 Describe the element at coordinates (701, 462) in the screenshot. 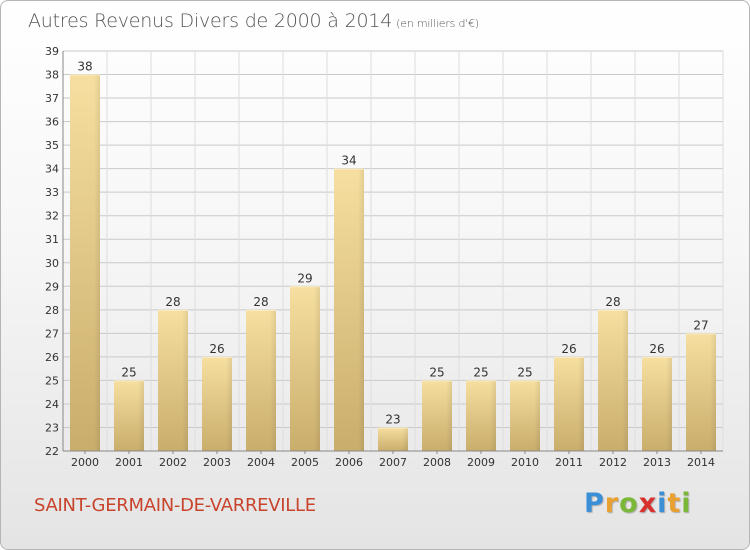

I see `x-tick-label-2014: 2014` at that location.